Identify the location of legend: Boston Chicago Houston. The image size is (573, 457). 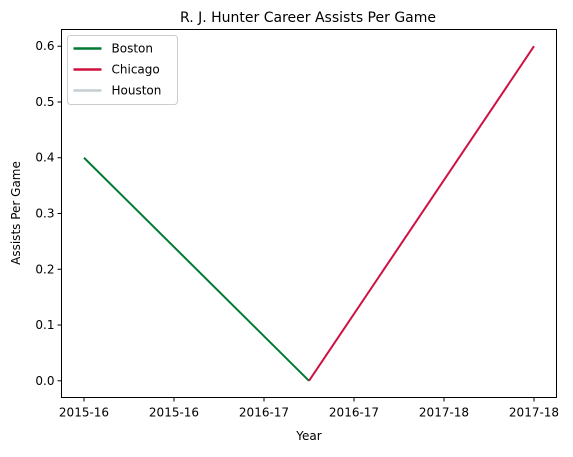
(122, 70).